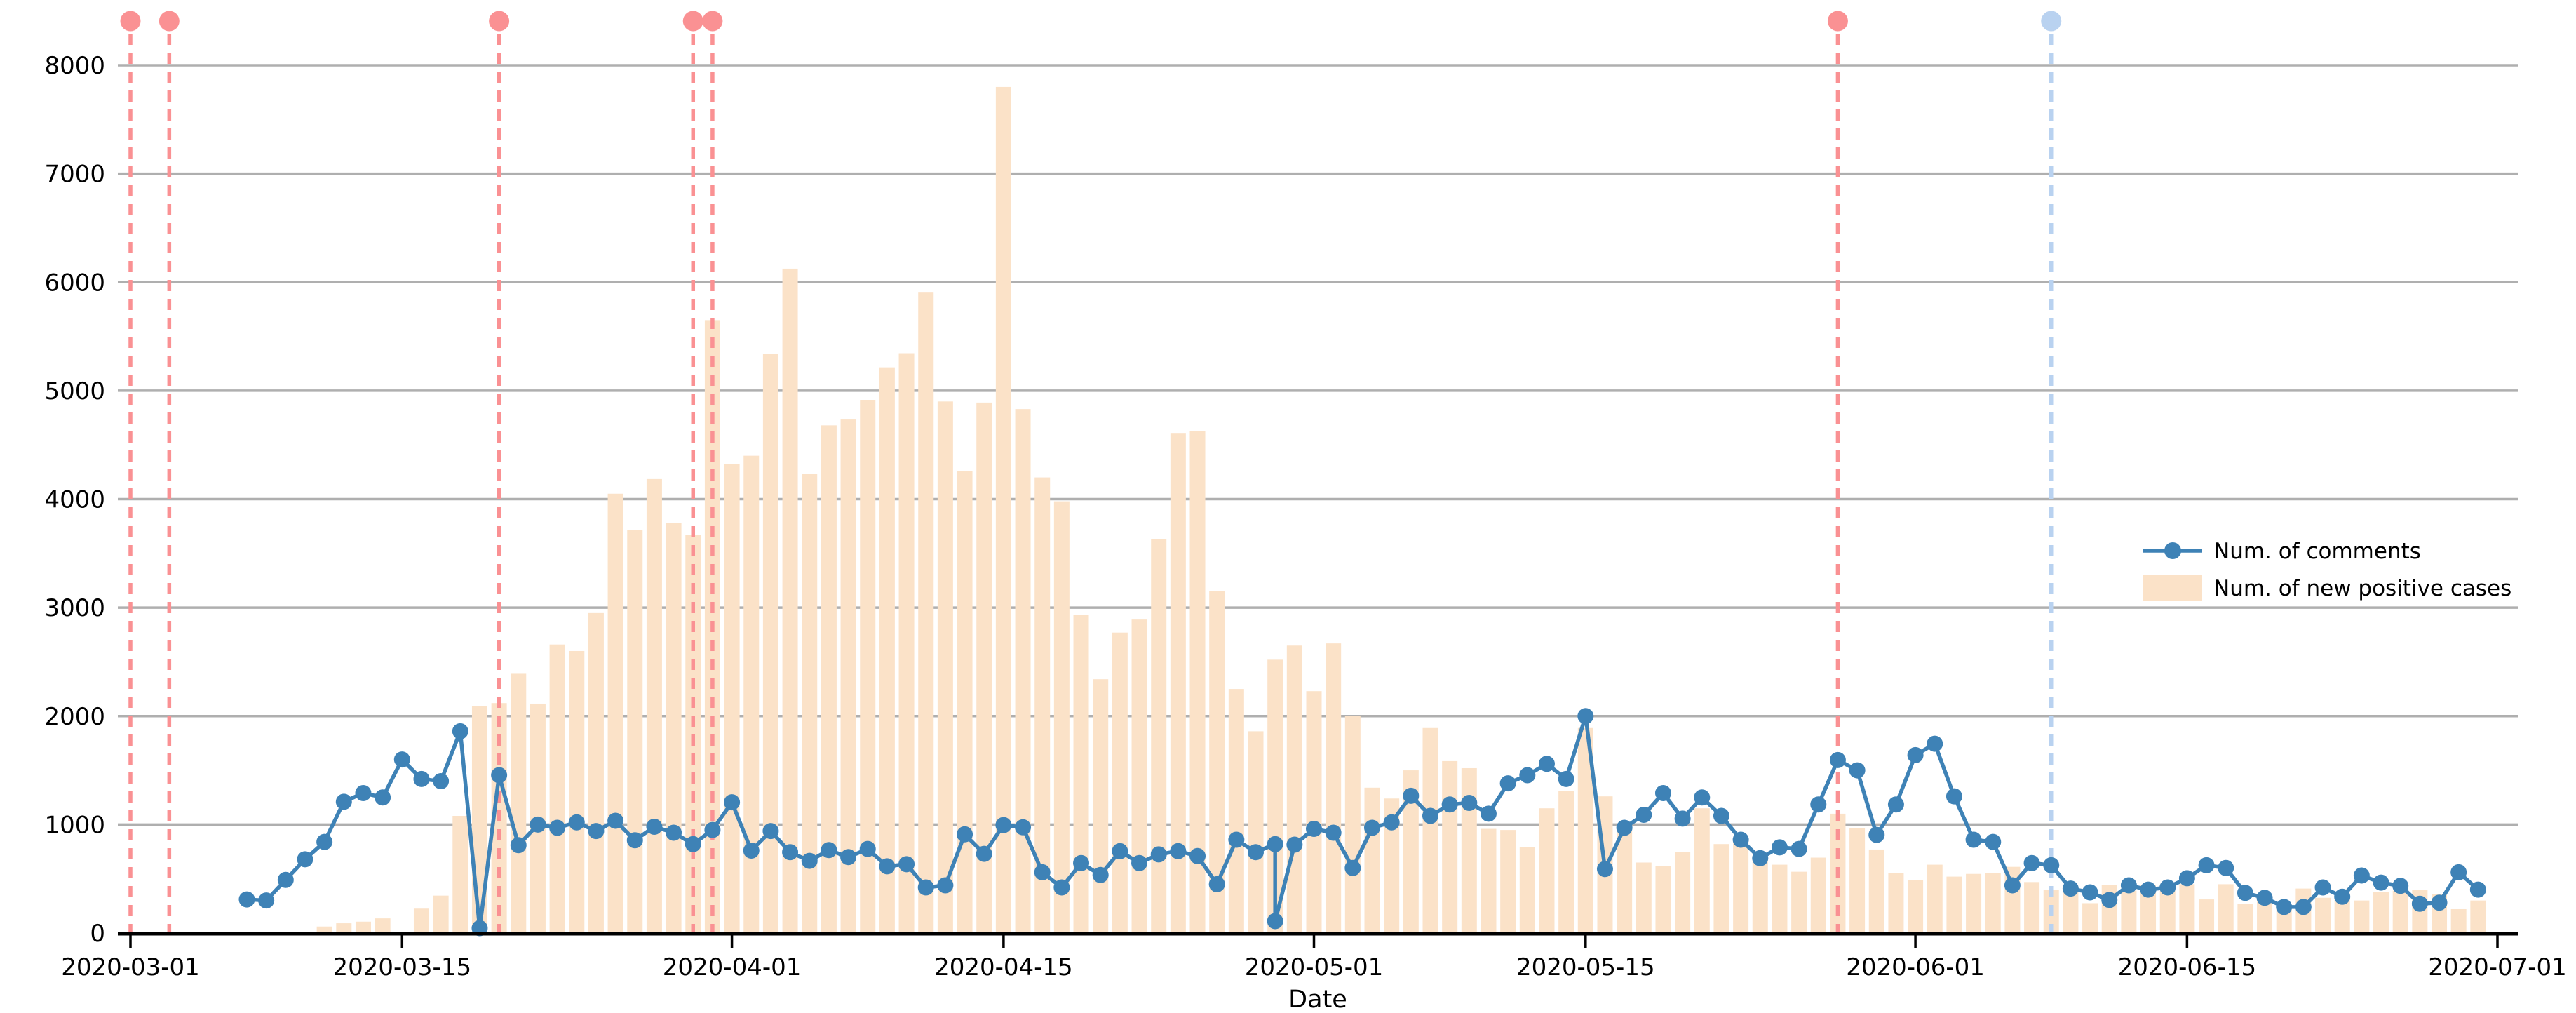 The image size is (2576, 1013). What do you see at coordinates (1915, 967) in the screenshot?
I see `x-tick-label: 2020-06-01` at bounding box center [1915, 967].